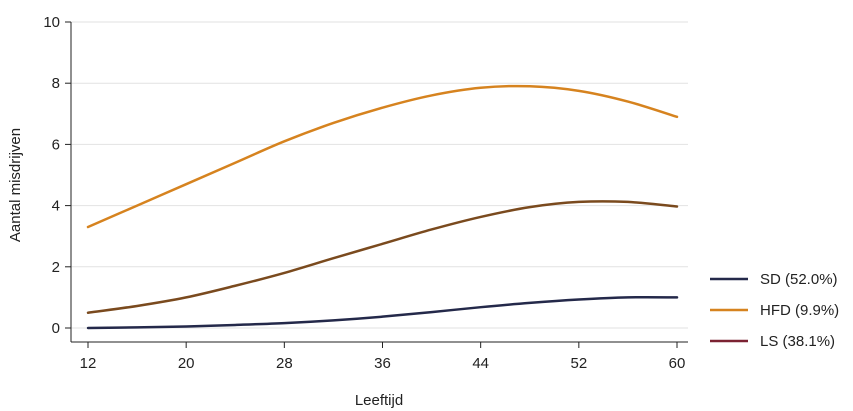 Image resolution: width=853 pixels, height=411 pixels. I want to click on y-tick-label: 4, so click(56, 206).